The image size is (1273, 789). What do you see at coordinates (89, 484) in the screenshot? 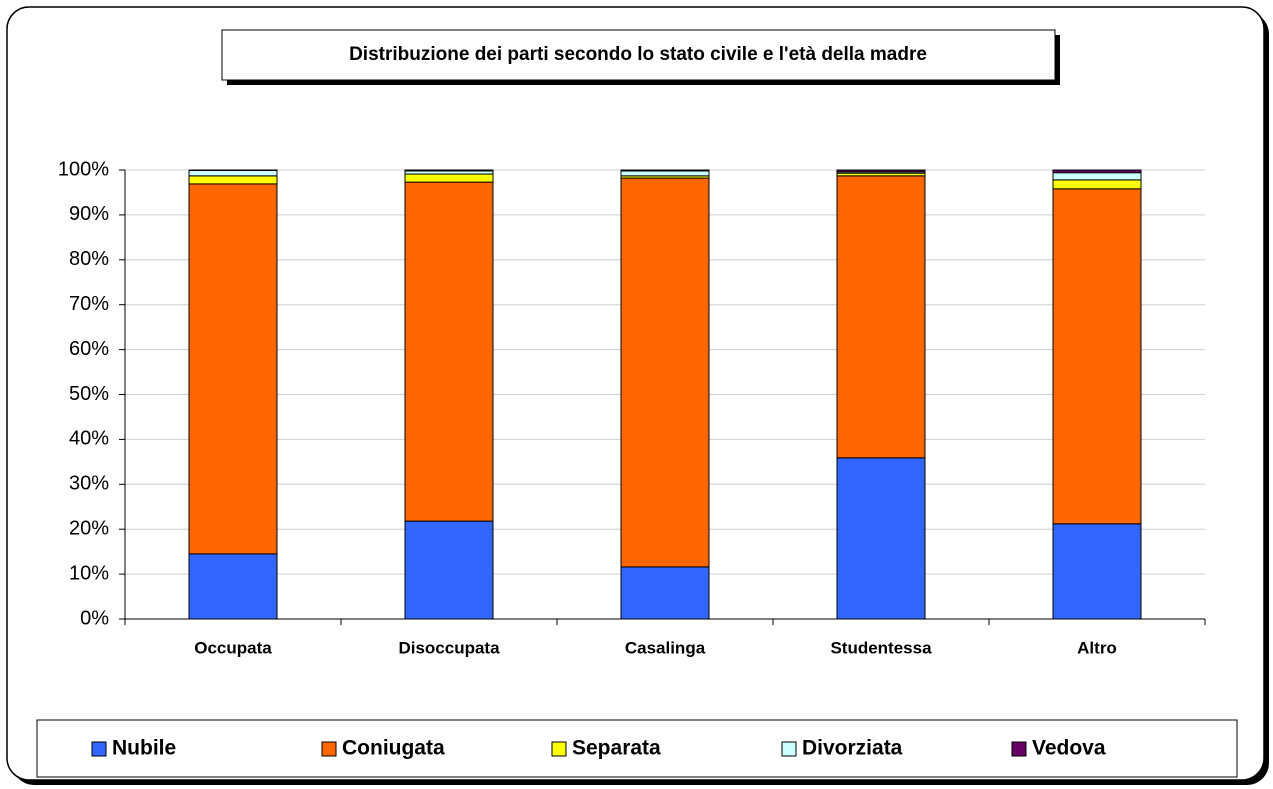
I see `y-tick-label: 30%` at bounding box center [89, 484].